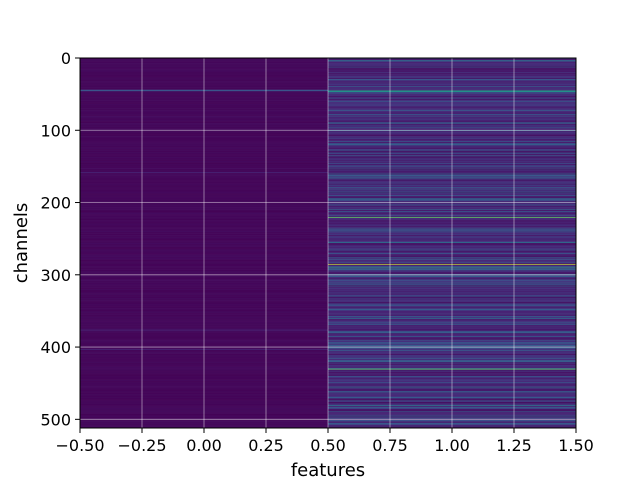  What do you see at coordinates (55, 203) in the screenshot?
I see `y-tick-label: 200` at bounding box center [55, 203].